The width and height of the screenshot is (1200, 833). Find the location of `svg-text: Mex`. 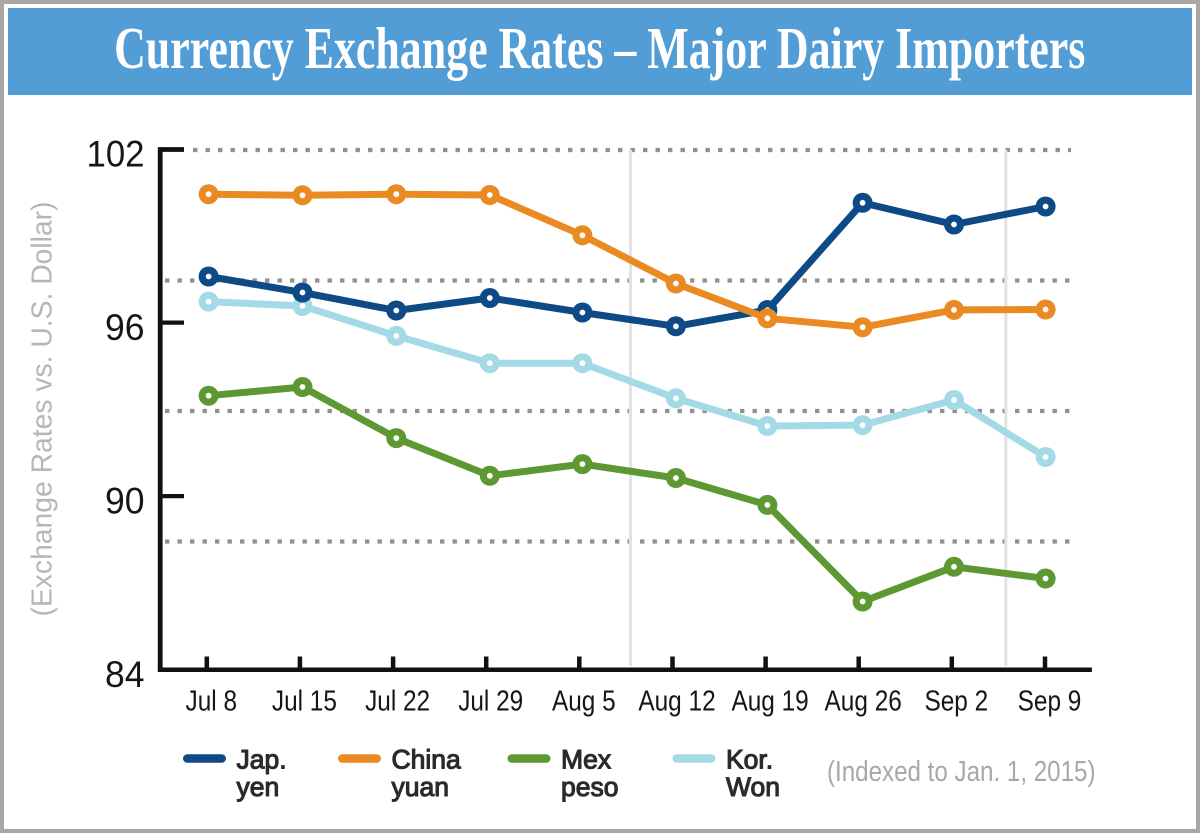

svg-text: Mex is located at coordinates (586, 759).